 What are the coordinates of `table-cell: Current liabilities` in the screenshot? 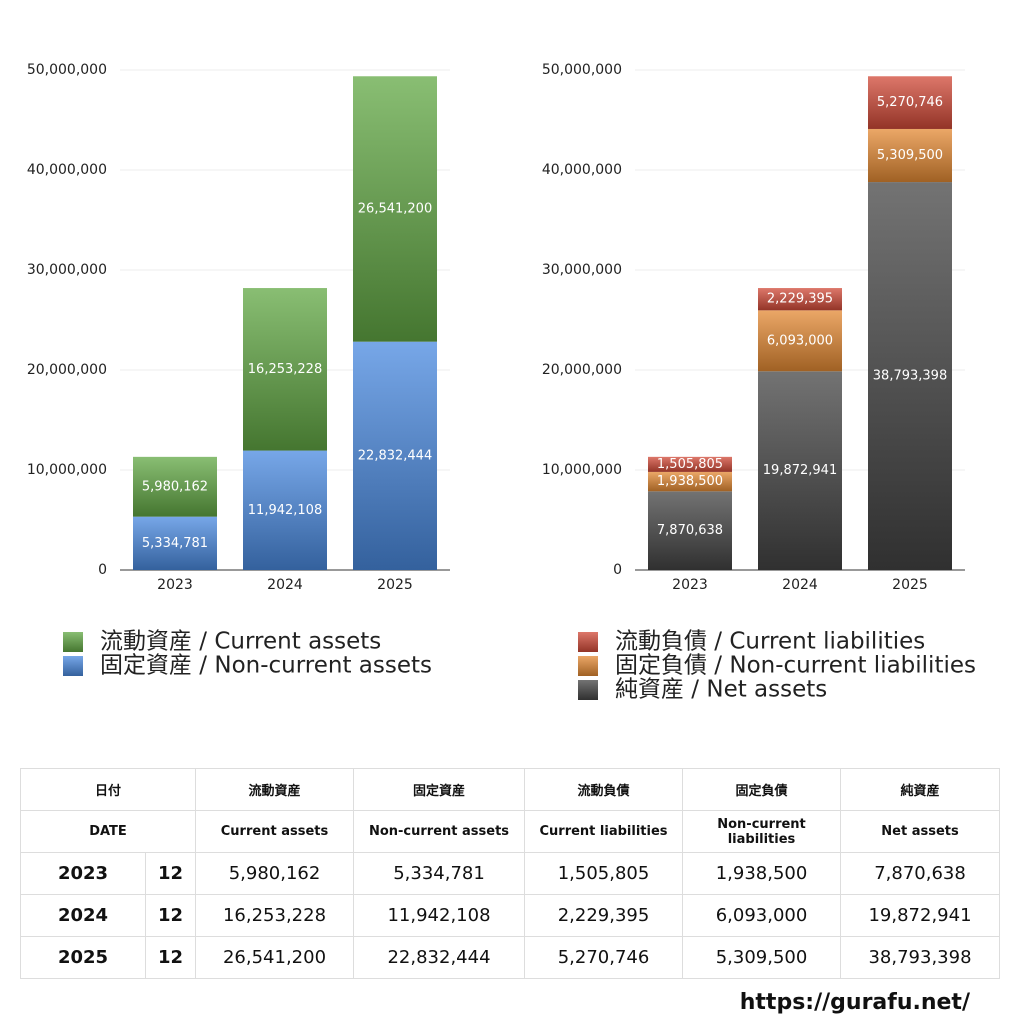 It's located at (603, 831).